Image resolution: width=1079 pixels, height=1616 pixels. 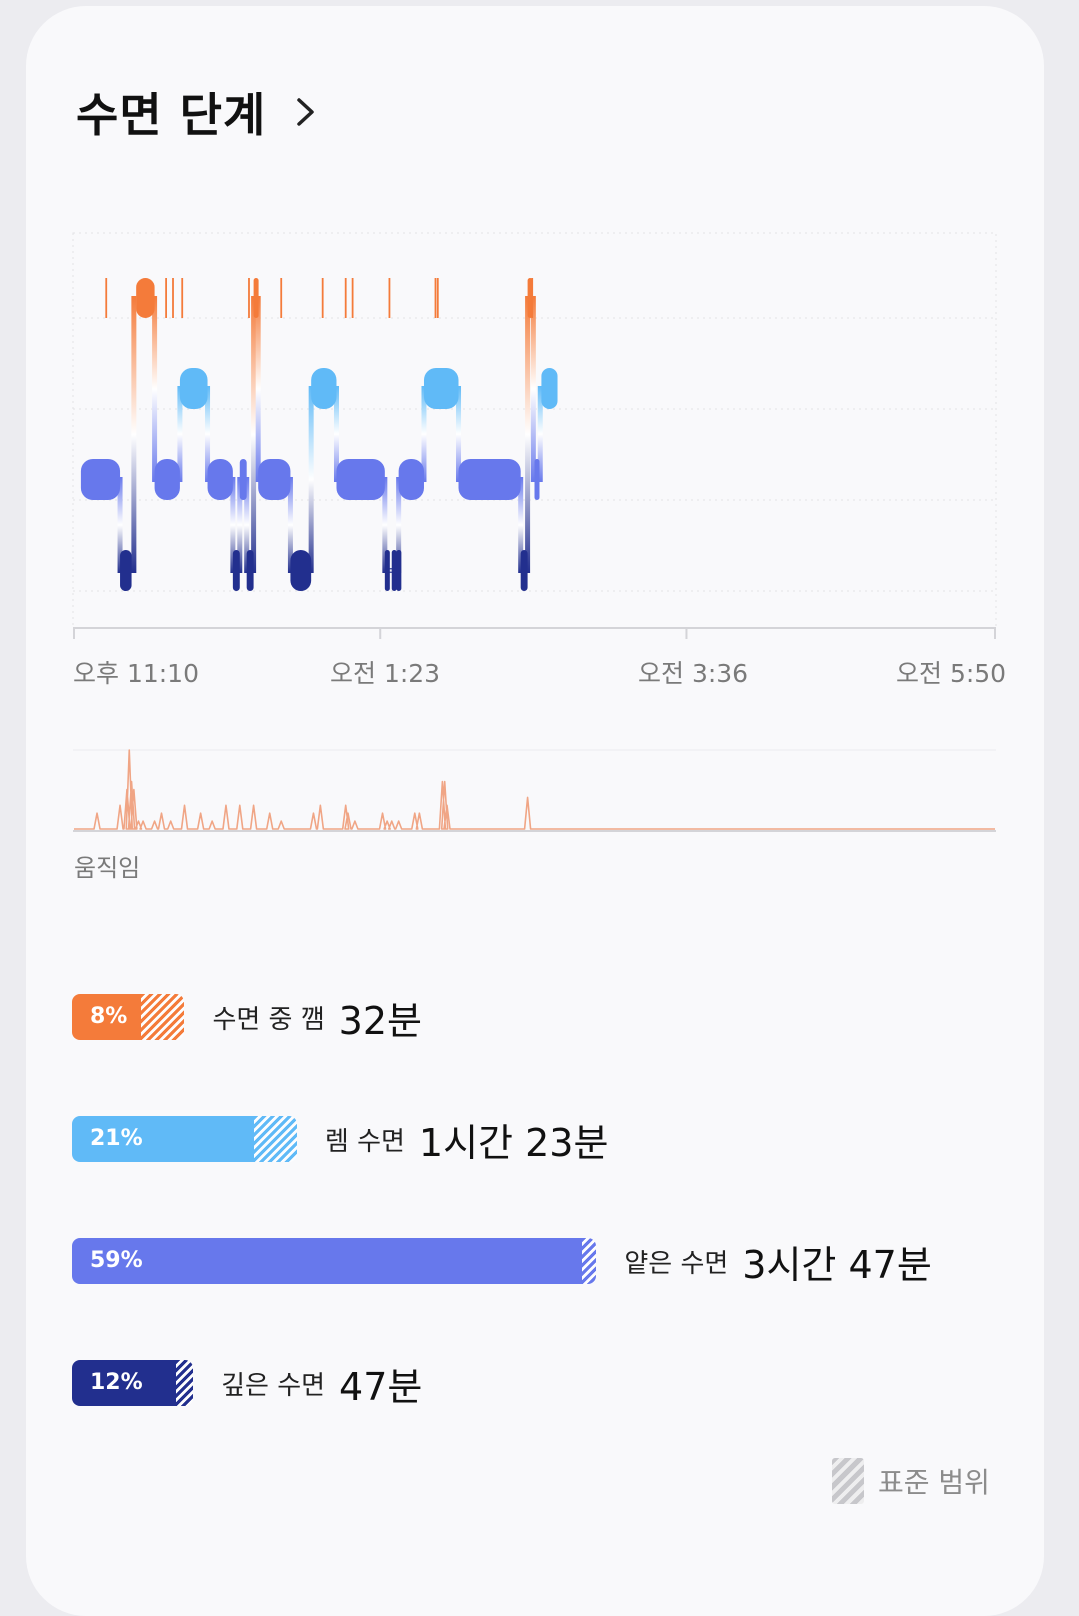 I want to click on movement-chart, so click(x=534, y=790).